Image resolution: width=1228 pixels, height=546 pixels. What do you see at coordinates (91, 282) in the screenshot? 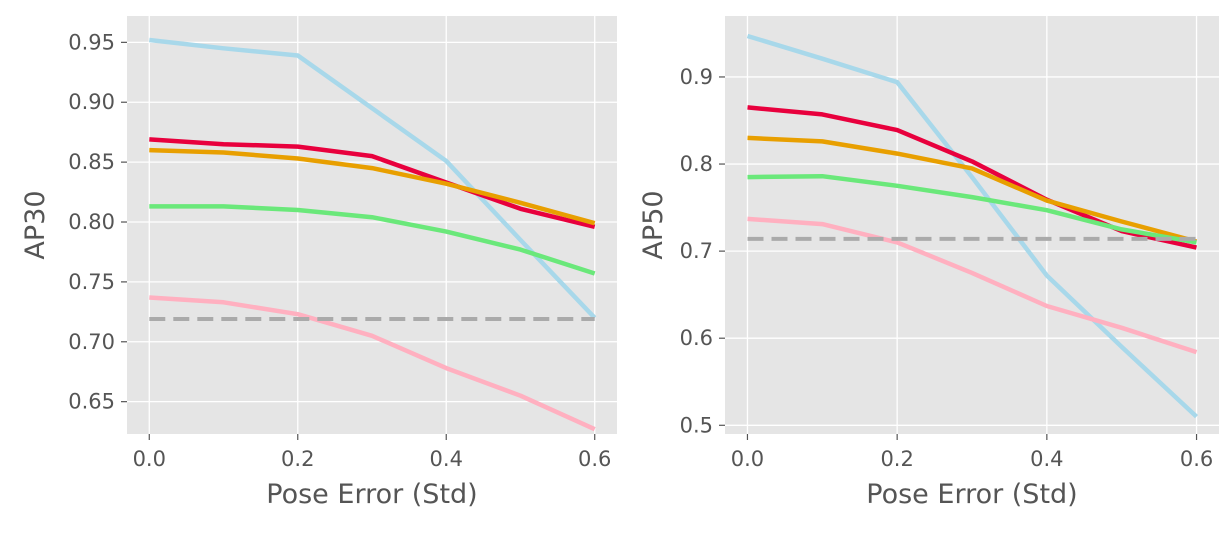
I see `y-tick-label: 0.75` at bounding box center [91, 282].